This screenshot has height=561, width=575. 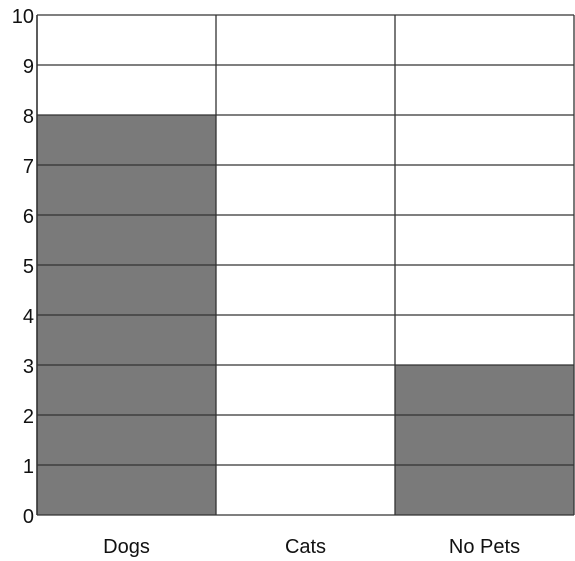 I want to click on x-category-label: No Pets, so click(x=484, y=547).